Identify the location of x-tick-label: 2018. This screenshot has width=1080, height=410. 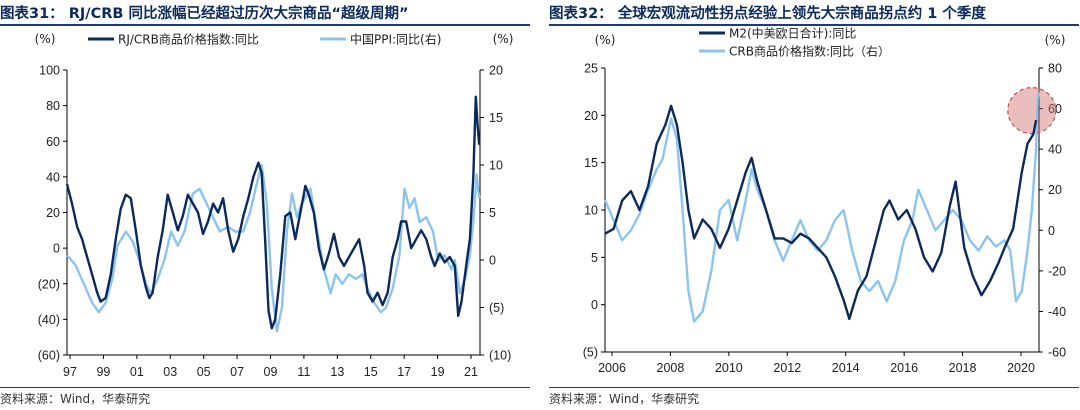
(963, 368).